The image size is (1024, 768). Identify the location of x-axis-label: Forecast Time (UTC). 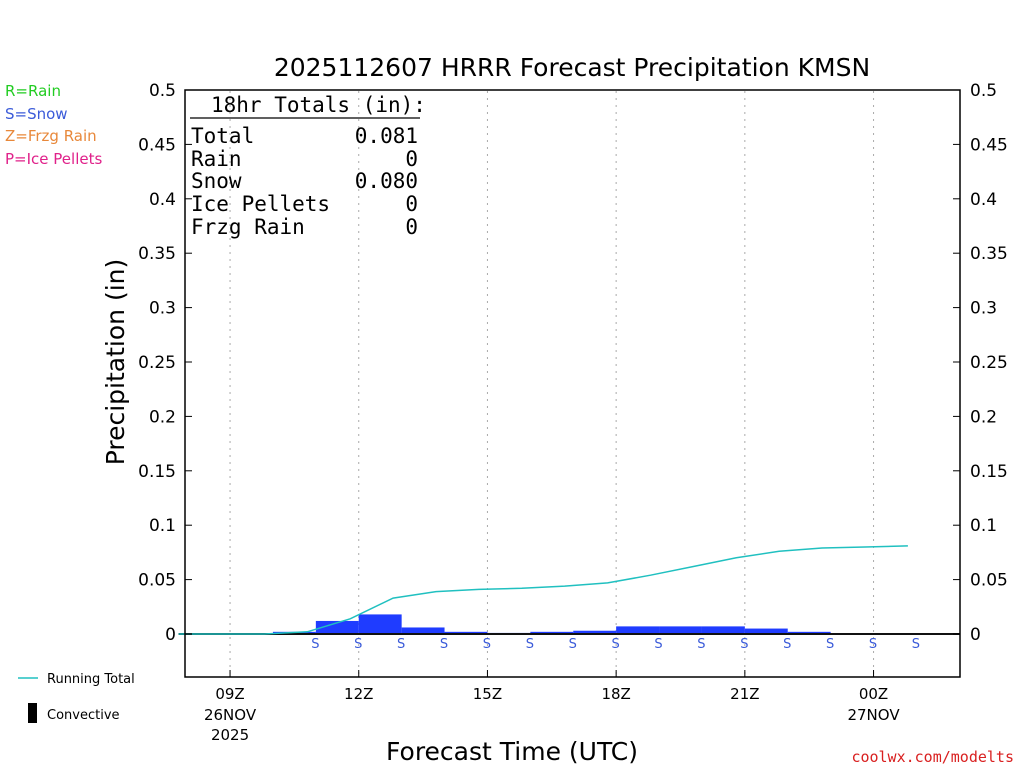
(512, 751).